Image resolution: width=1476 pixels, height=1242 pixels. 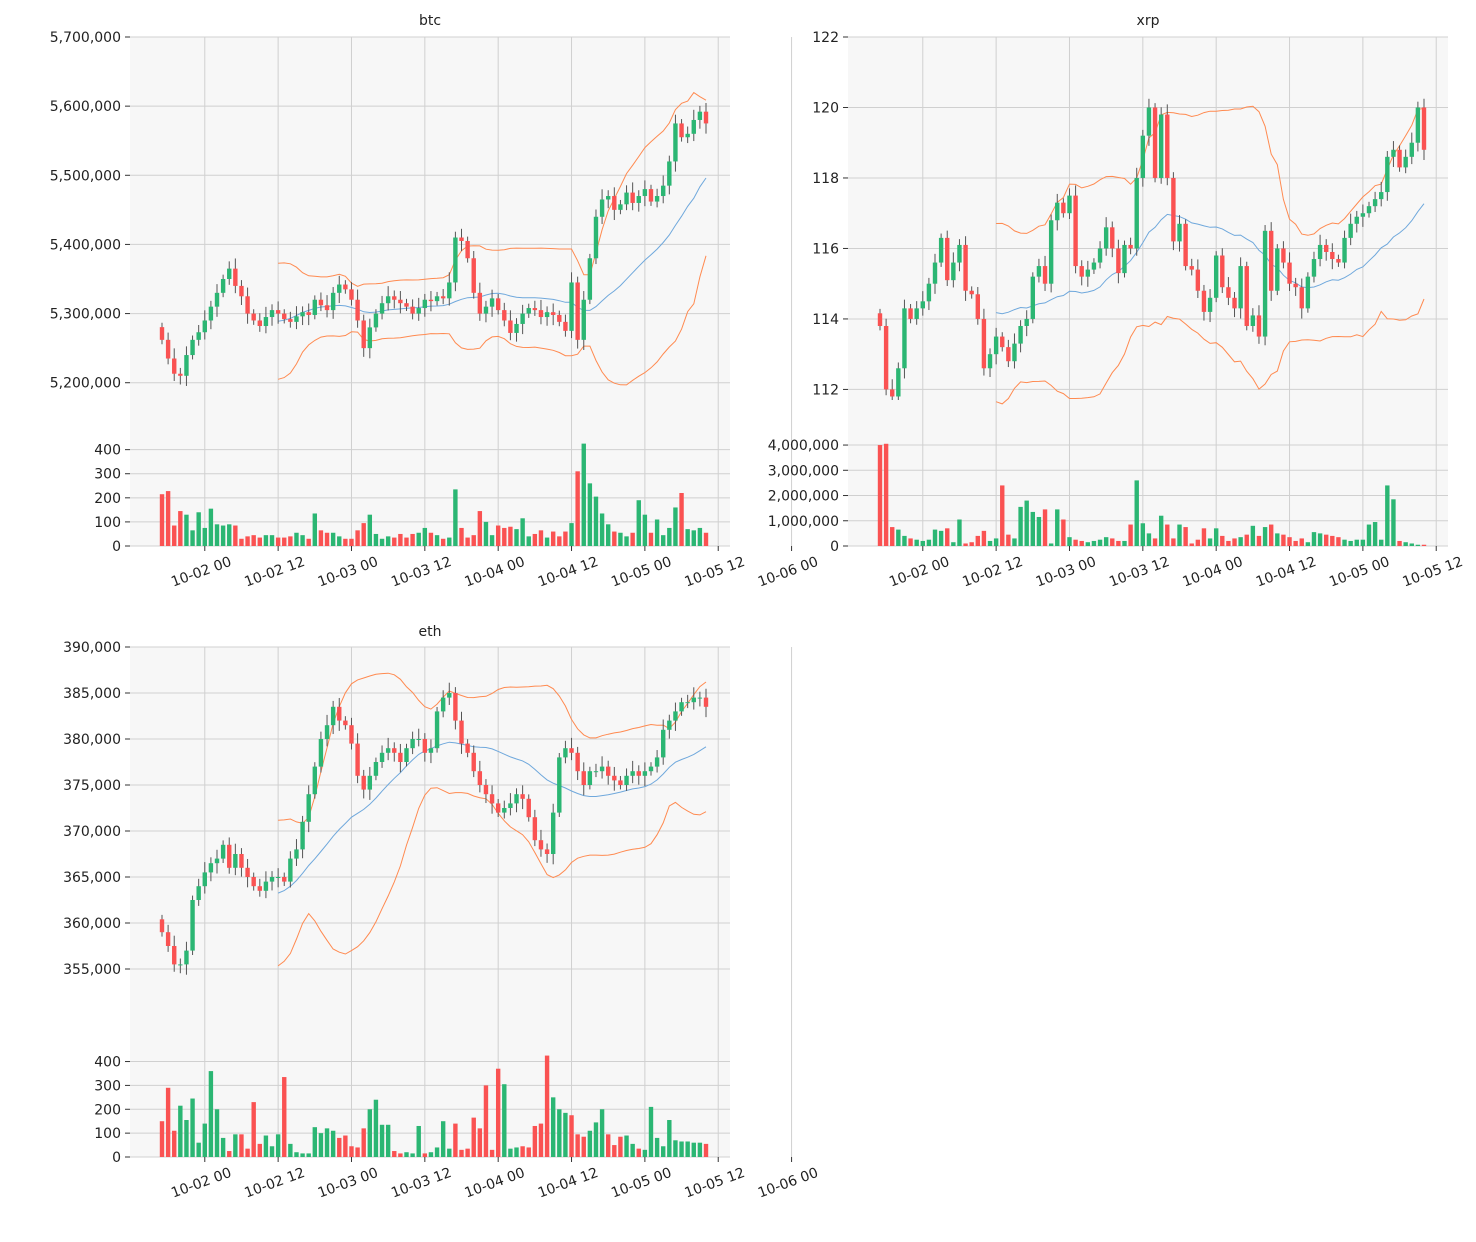 What do you see at coordinates (803, 522) in the screenshot?
I see `volume-tick-label: 1,000,000` at bounding box center [803, 522].